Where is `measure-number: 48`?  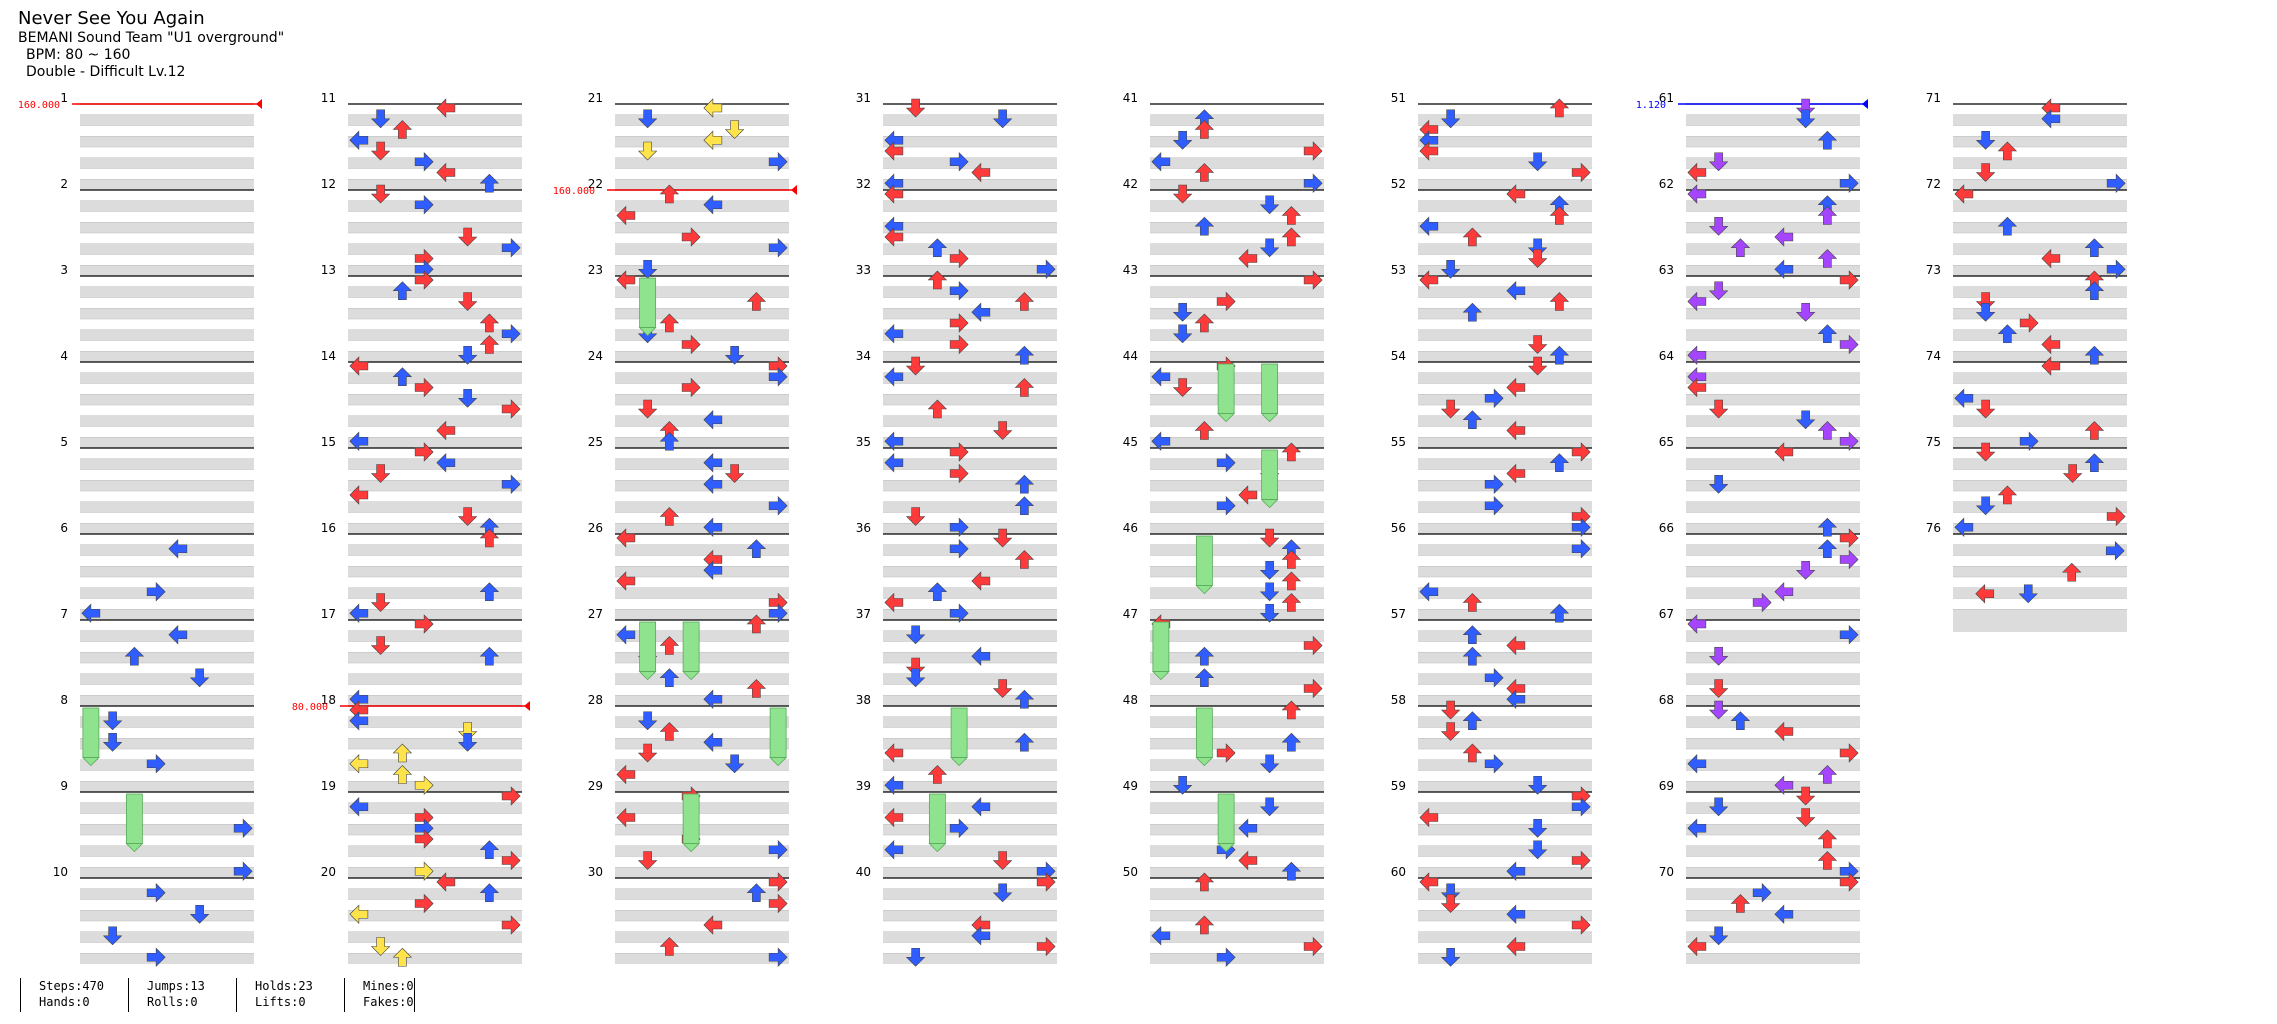 measure-number: 48 is located at coordinates (1130, 700).